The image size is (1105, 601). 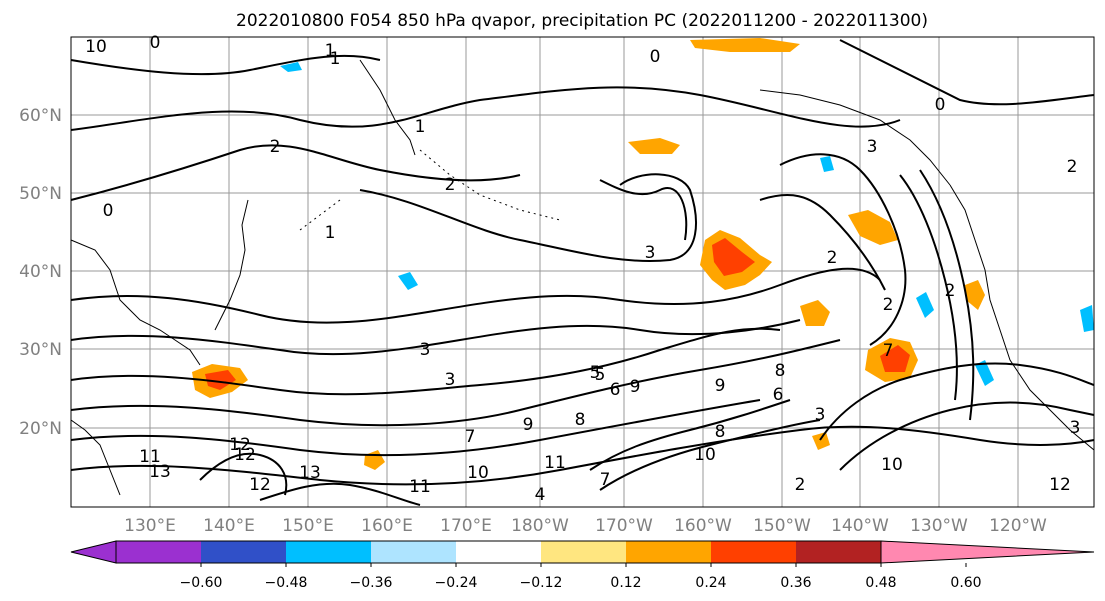 What do you see at coordinates (220, 380) in the screenshot?
I see `precip-blob-japan-core` at bounding box center [220, 380].